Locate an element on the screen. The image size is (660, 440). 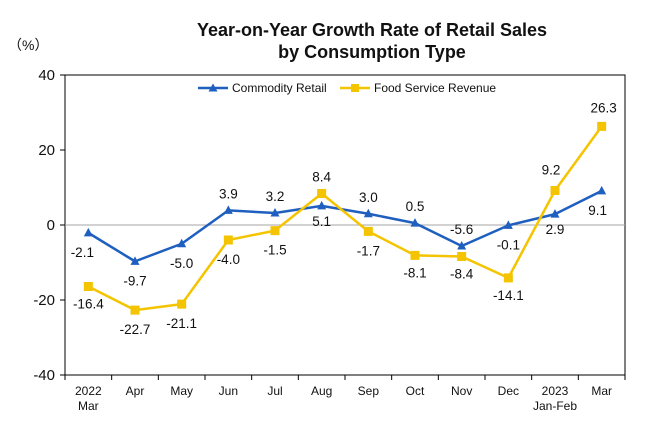
x-tick-label: Dec is located at coordinates (508, 391).